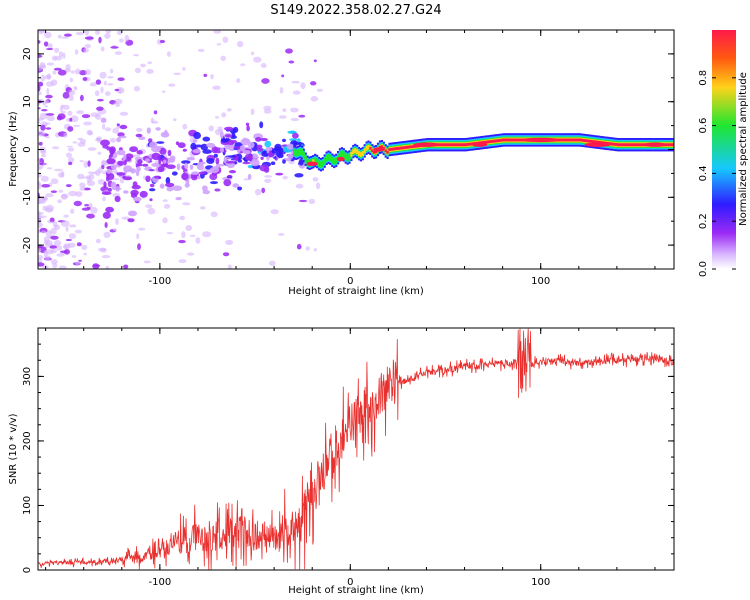 The height and width of the screenshot is (600, 750). I want to click on spectrogram-y-tick-label: 10, so click(27, 101).